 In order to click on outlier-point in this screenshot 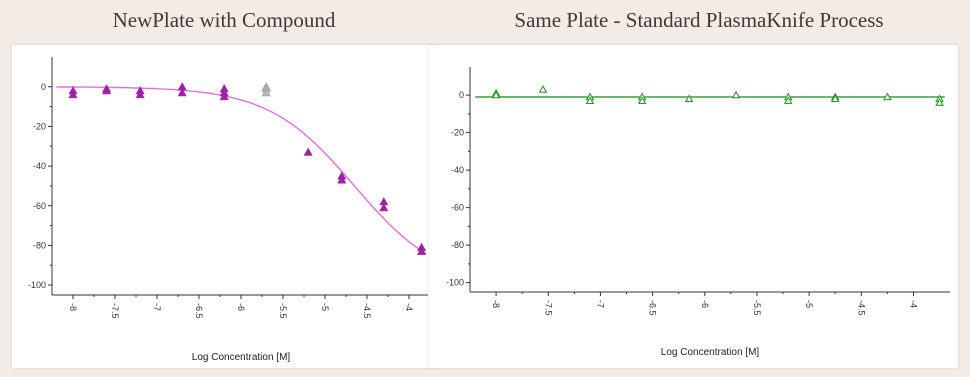, I will do `click(266, 92)`.